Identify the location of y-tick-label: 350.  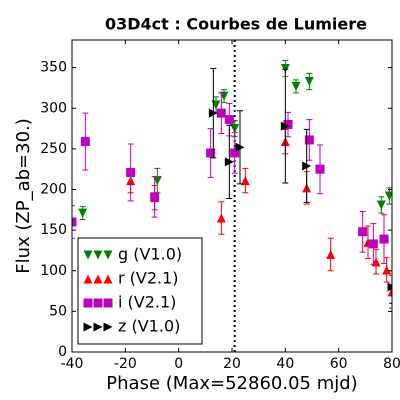
(53, 68).